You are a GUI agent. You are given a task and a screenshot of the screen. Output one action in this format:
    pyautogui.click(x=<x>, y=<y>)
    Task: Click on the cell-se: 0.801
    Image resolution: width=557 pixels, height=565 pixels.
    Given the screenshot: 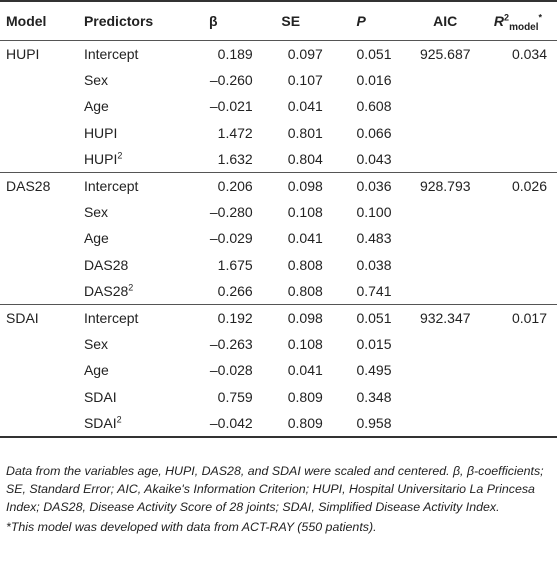 What is the action you would take?
    pyautogui.click(x=305, y=132)
    